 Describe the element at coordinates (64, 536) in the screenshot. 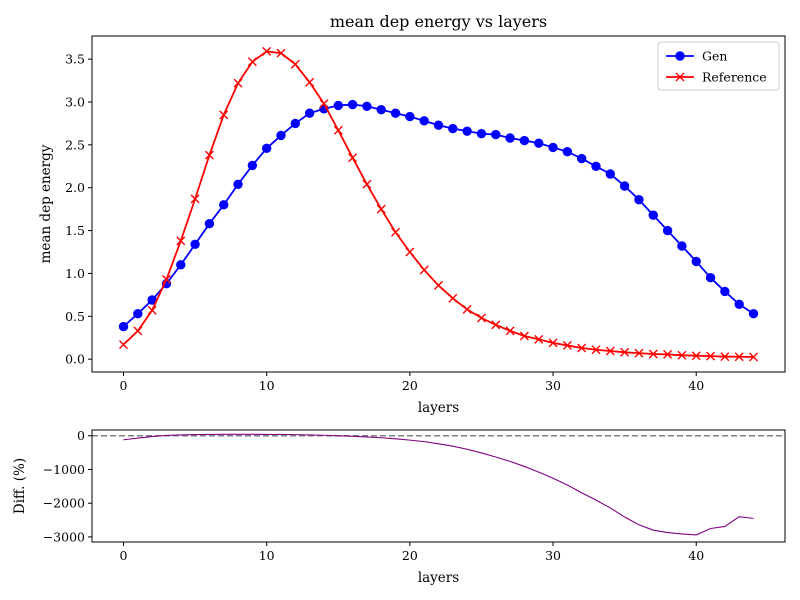

I see `y-tick-label: −3000` at that location.